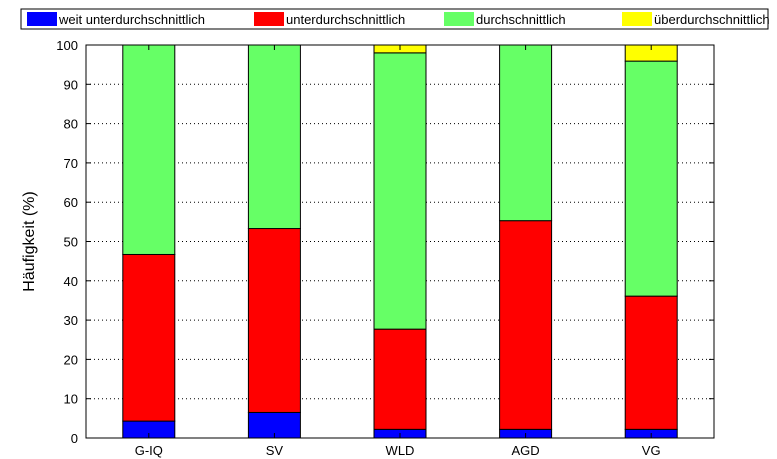 This screenshot has height=459, width=777. What do you see at coordinates (71, 84) in the screenshot?
I see `y-tick-label: 90` at bounding box center [71, 84].